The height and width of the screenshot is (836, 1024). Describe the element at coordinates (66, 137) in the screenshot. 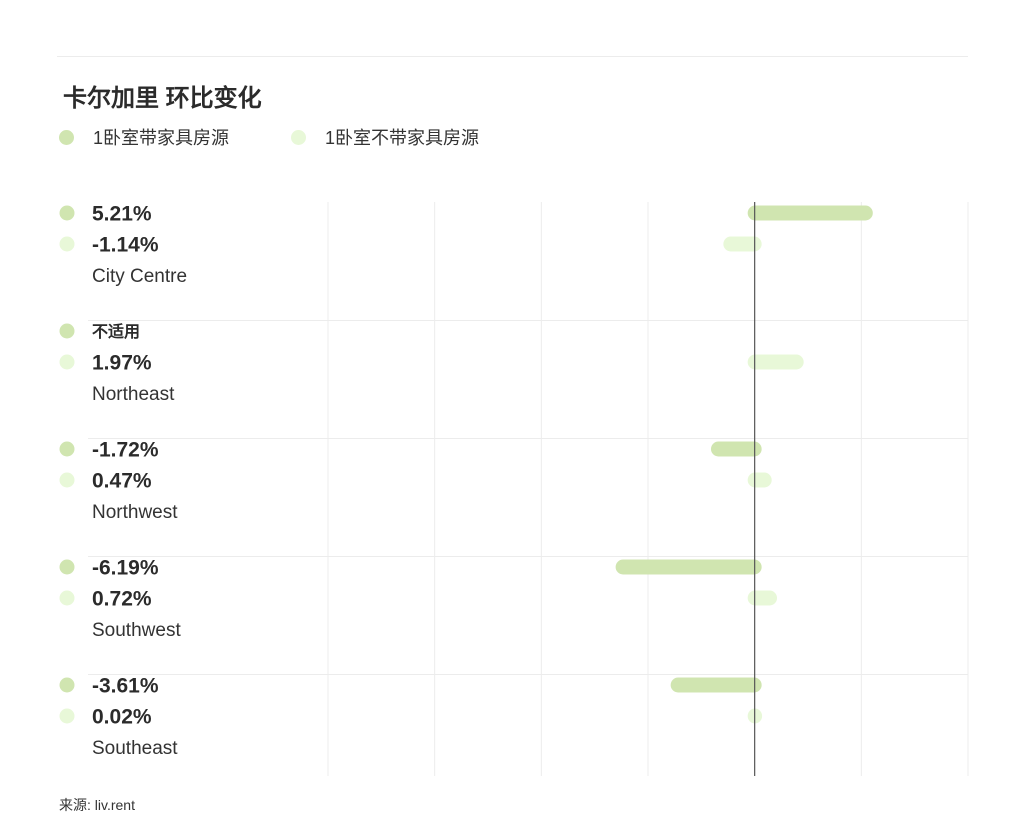

I see `legend-dot-furnished` at that location.